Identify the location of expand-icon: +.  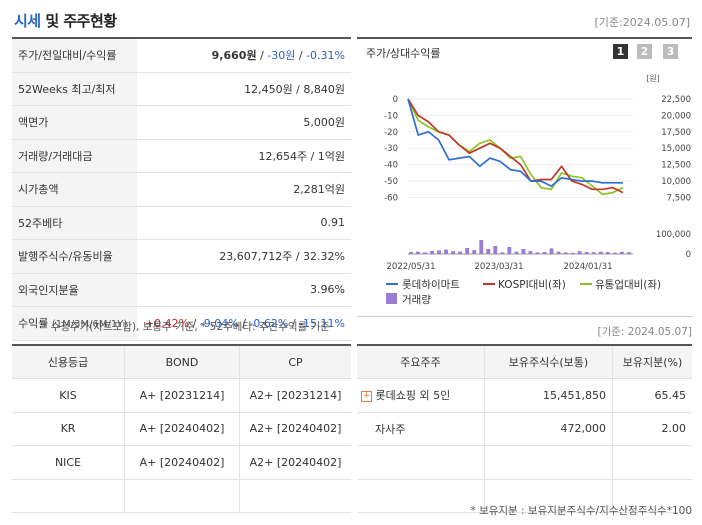
(366, 396).